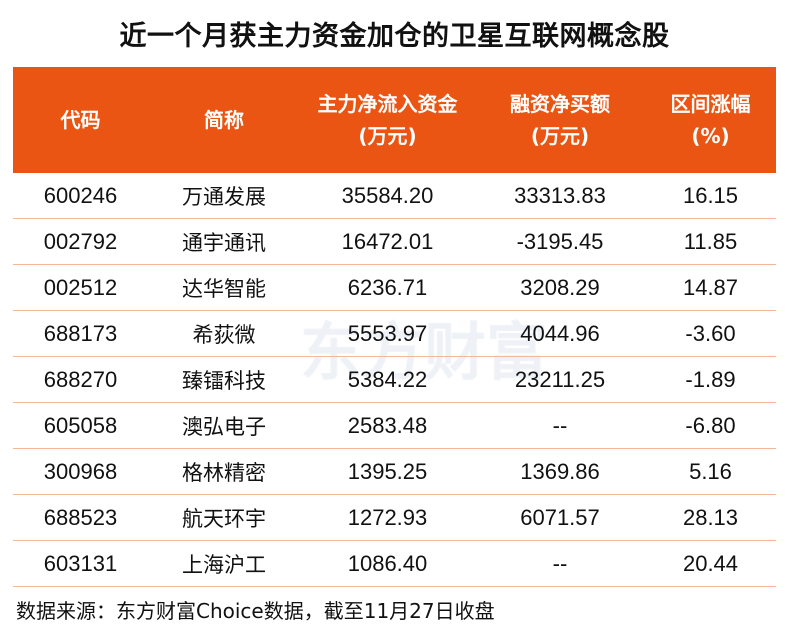  Describe the element at coordinates (710, 425) in the screenshot. I see `period-change: -6.80` at that location.